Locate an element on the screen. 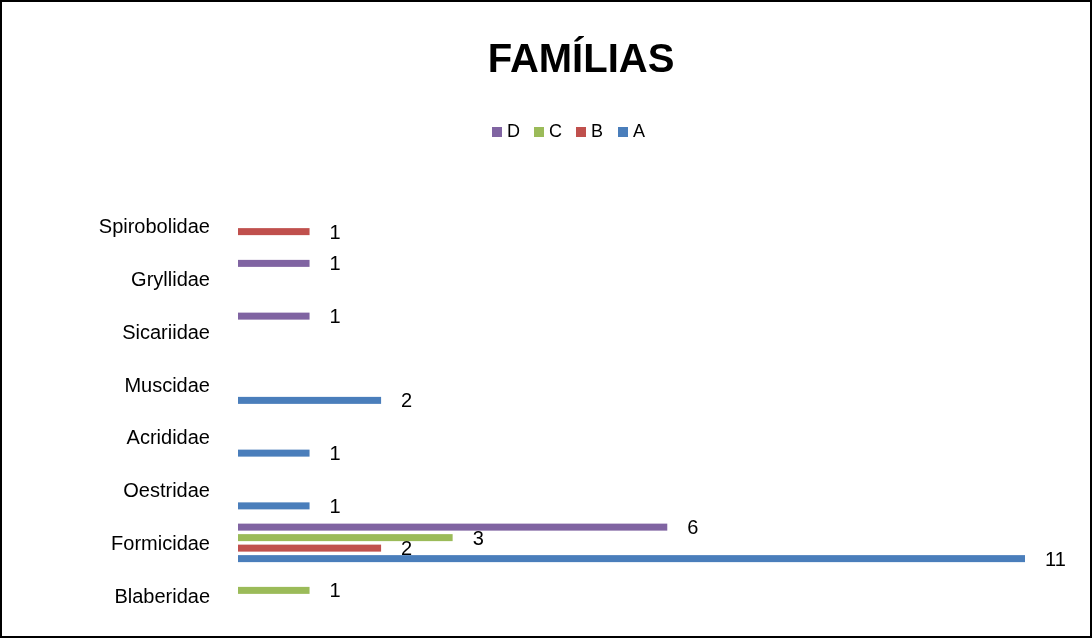  data-label: 11 is located at coordinates (1055, 558).